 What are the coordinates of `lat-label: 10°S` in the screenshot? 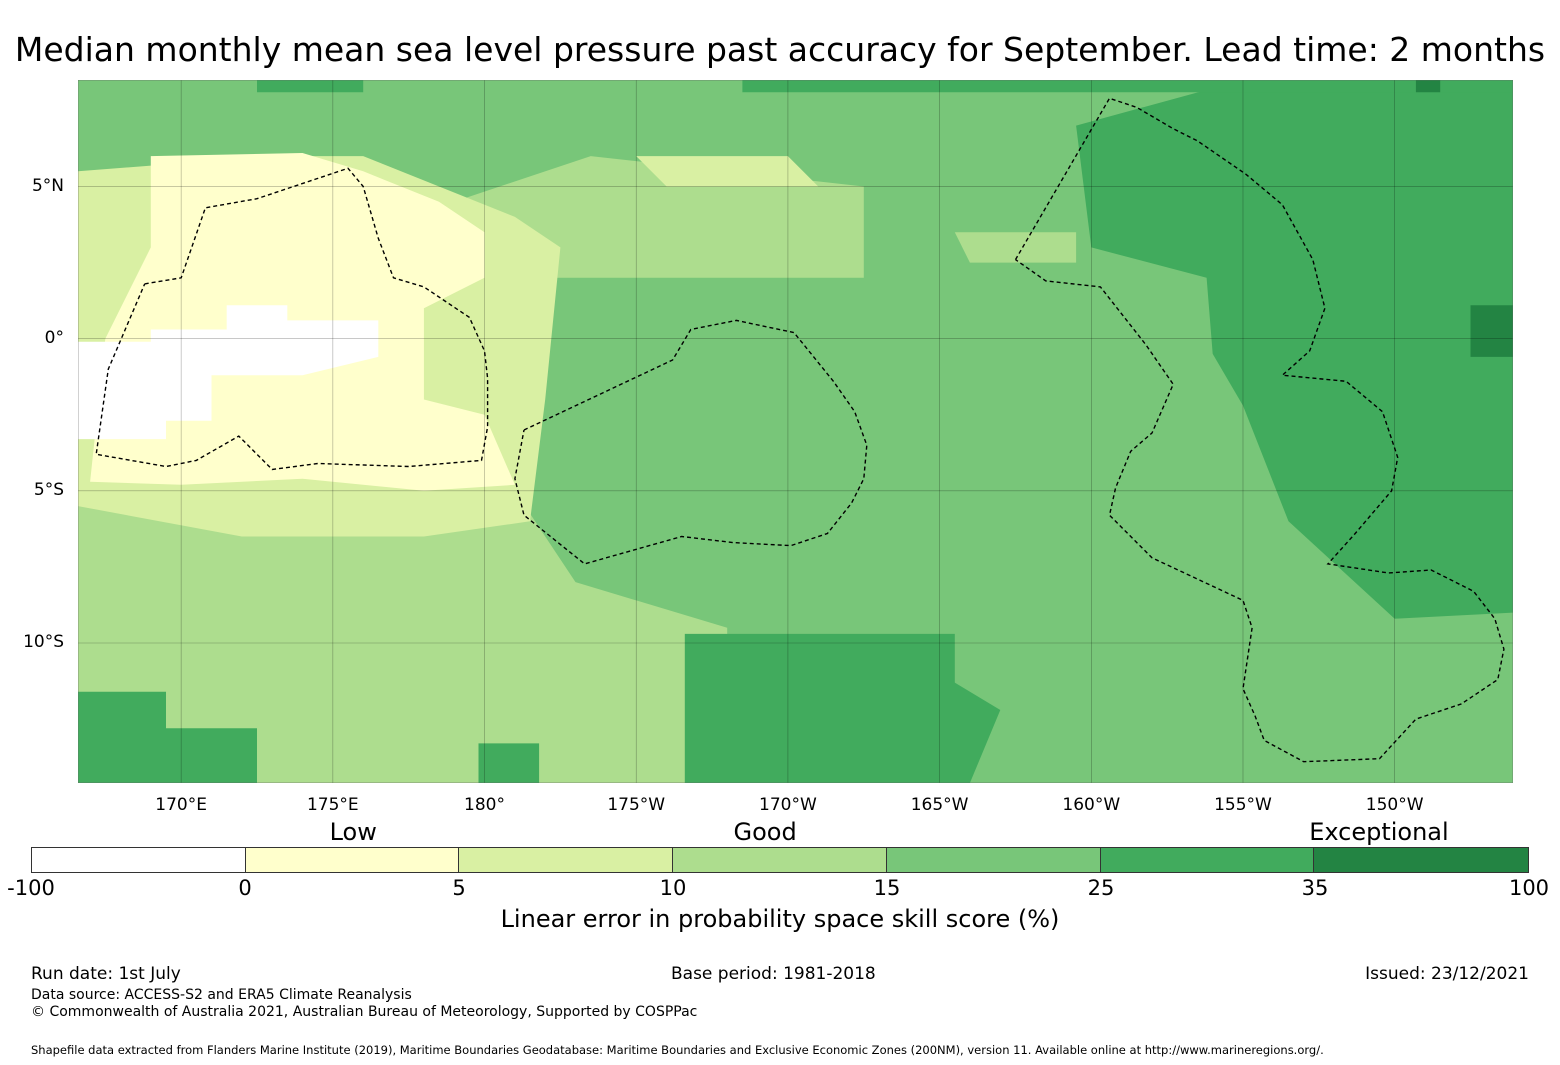 It's located at (43, 642).